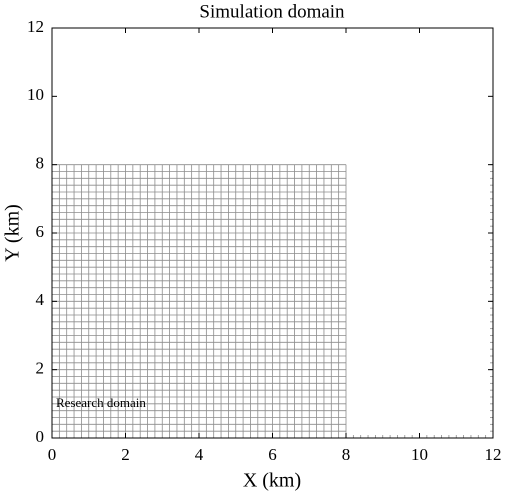 Image resolution: width=505 pixels, height=495 pixels. Describe the element at coordinates (40, 231) in the screenshot. I see `y-tick-label: 6` at that location.